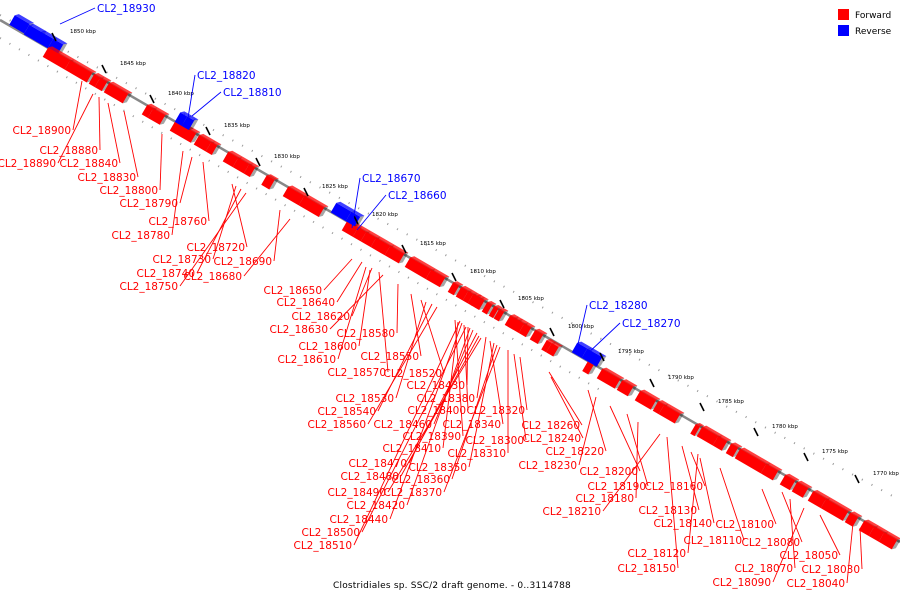 This screenshot has height=600, width=900. Describe the element at coordinates (835, 452) in the screenshot. I see `scale-tick-label: 1775 kbp` at that location.